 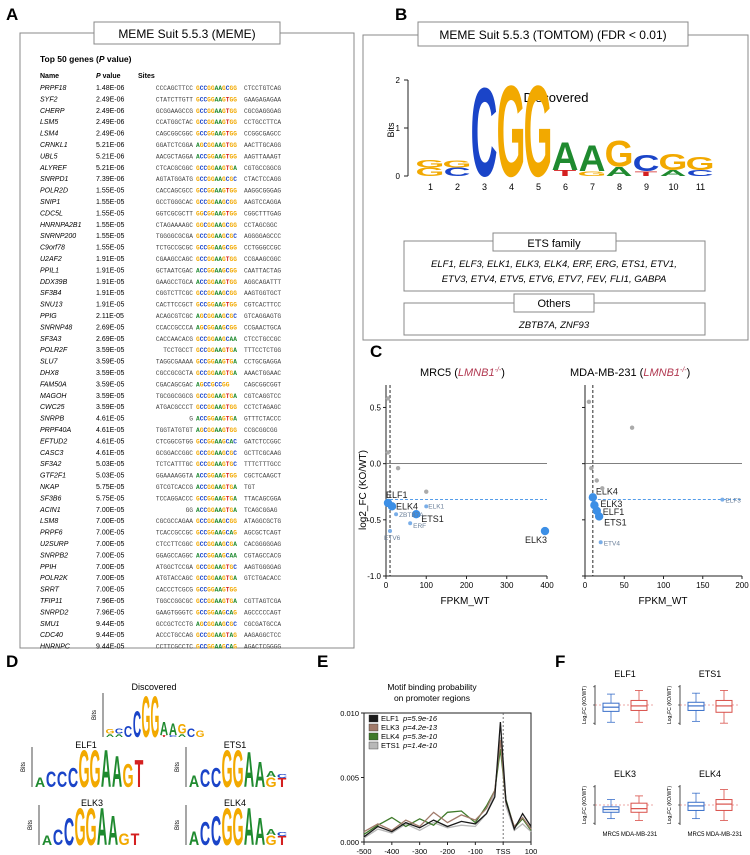 What do you see at coordinates (664, 585) in the screenshot?
I see `x-tick-label: 100` at bounding box center [664, 585].